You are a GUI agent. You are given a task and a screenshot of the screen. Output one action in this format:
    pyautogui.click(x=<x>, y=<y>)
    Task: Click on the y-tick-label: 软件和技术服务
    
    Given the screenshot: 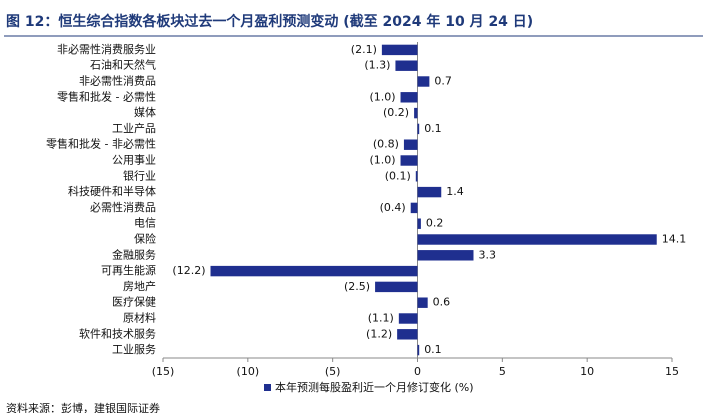 What is the action you would take?
    pyautogui.click(x=117, y=333)
    